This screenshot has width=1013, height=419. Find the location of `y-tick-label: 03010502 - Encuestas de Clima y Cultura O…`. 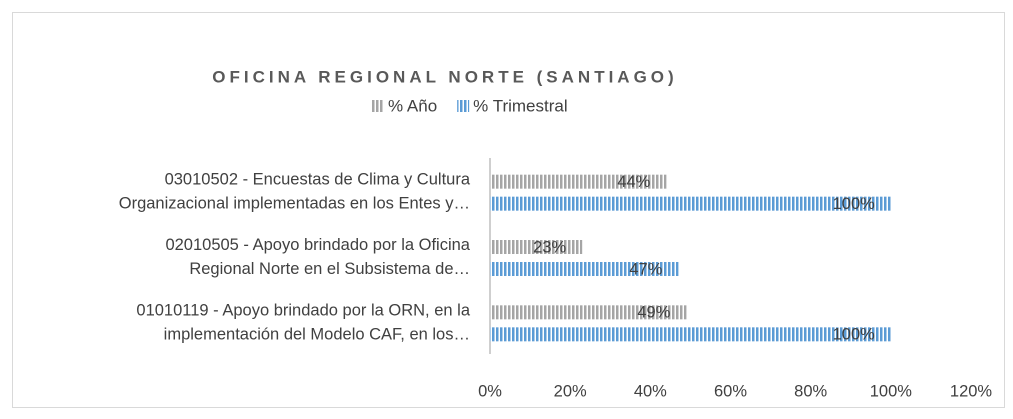

y-tick-label: 03010502 - Encuestas de Clima y Cultura O… is located at coordinates (295, 192).